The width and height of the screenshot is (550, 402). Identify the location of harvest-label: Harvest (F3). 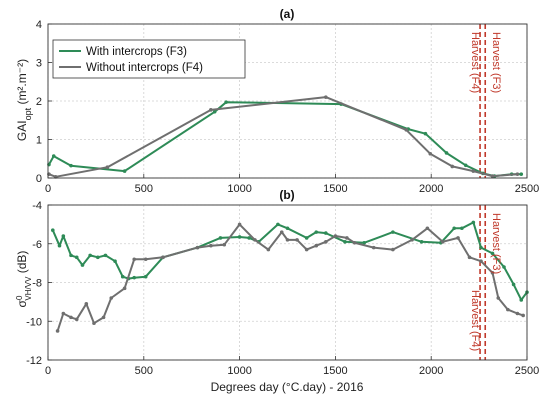
(496, 62).